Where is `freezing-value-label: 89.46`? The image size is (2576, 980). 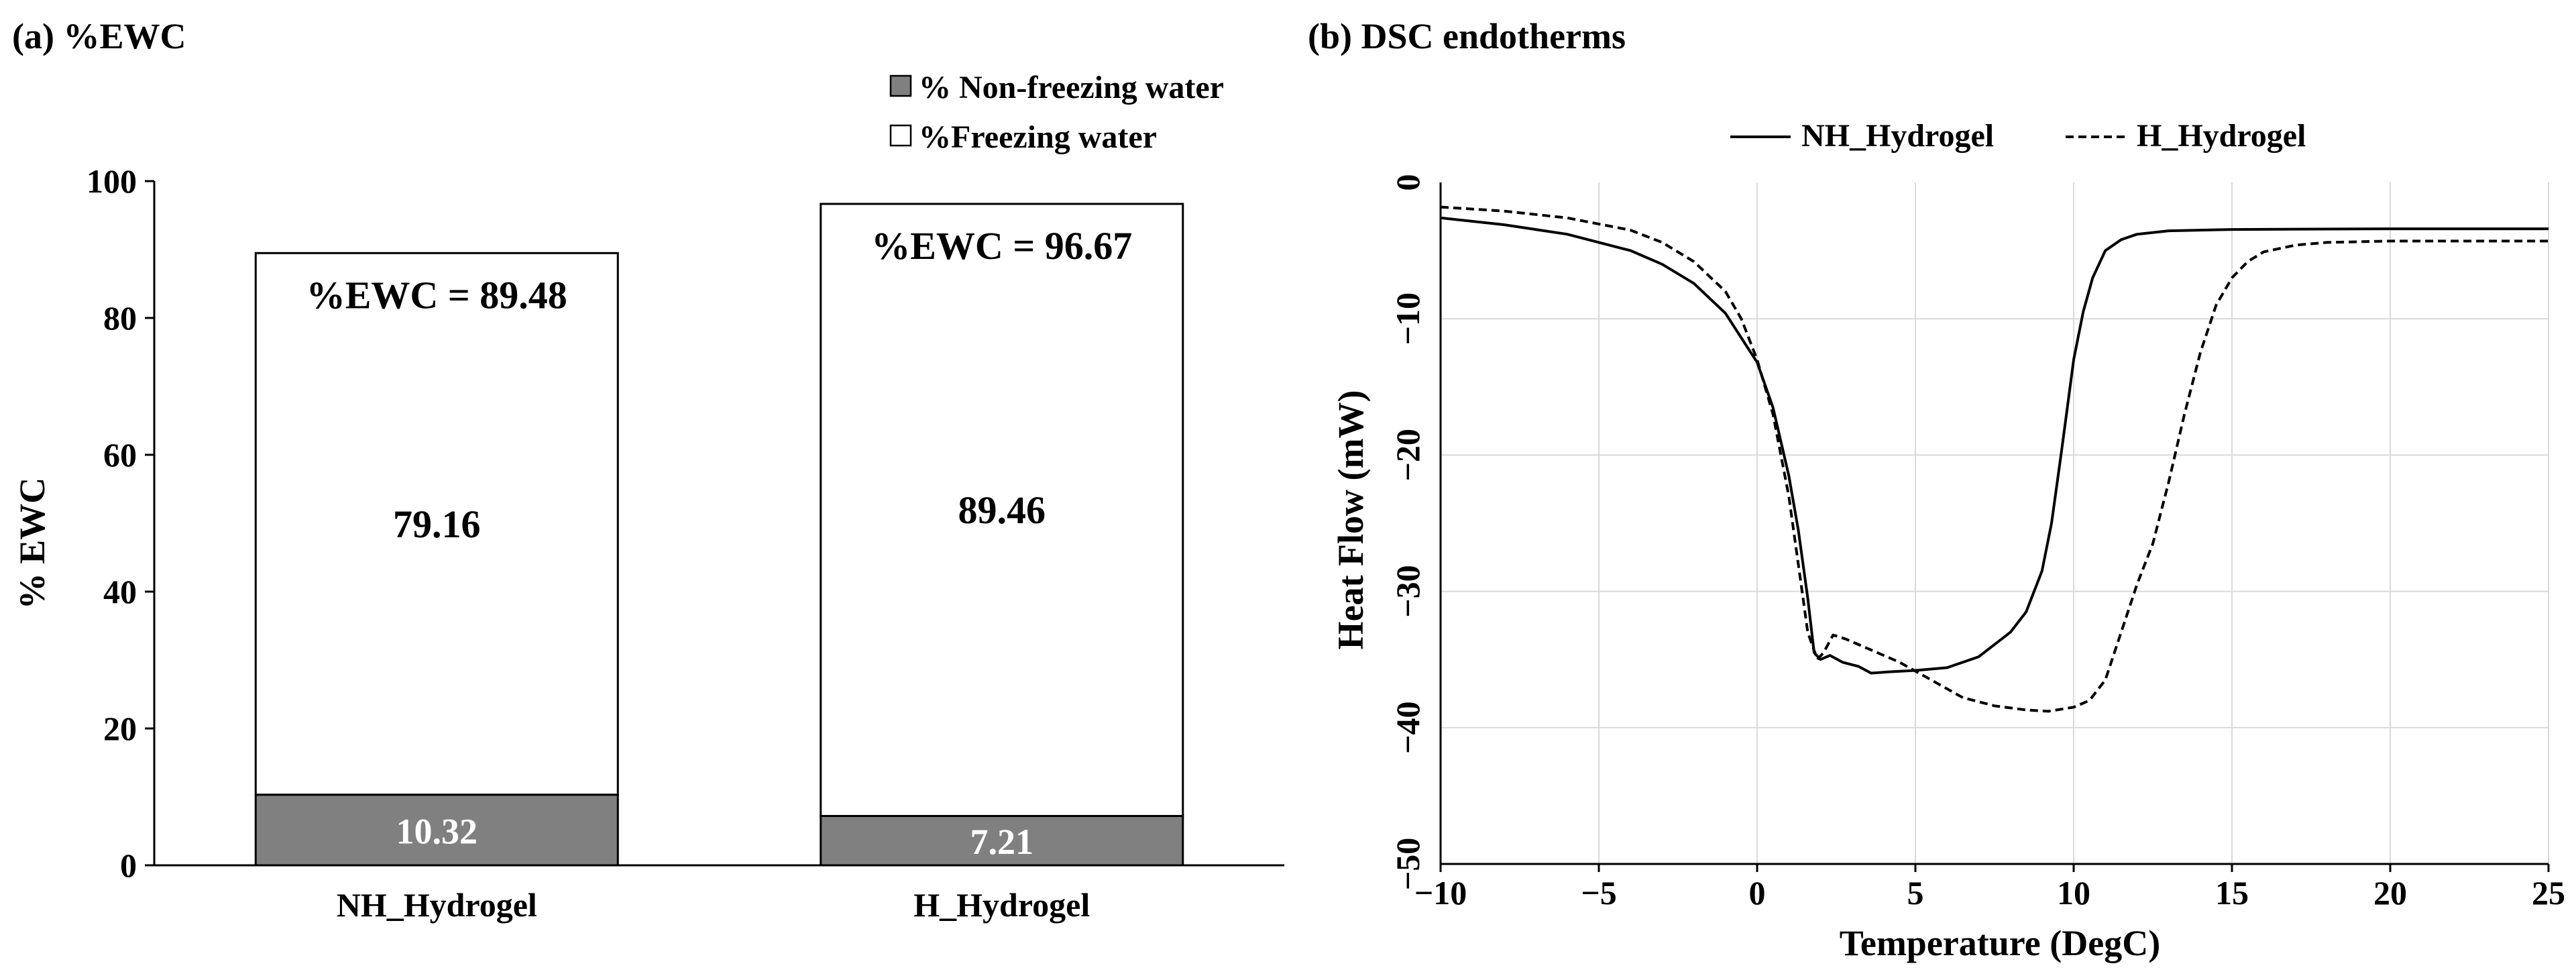 freezing-value-label: 89.46 is located at coordinates (1002, 510).